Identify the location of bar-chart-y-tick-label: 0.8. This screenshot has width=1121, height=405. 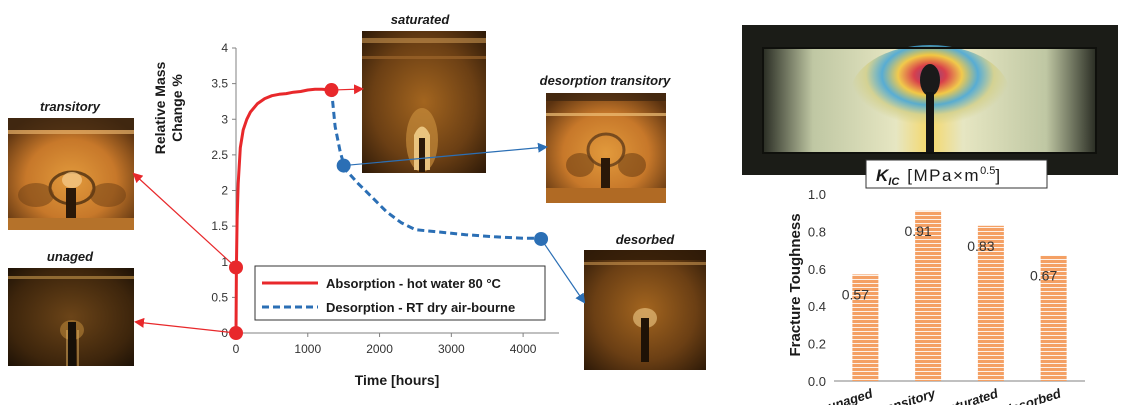
(817, 231).